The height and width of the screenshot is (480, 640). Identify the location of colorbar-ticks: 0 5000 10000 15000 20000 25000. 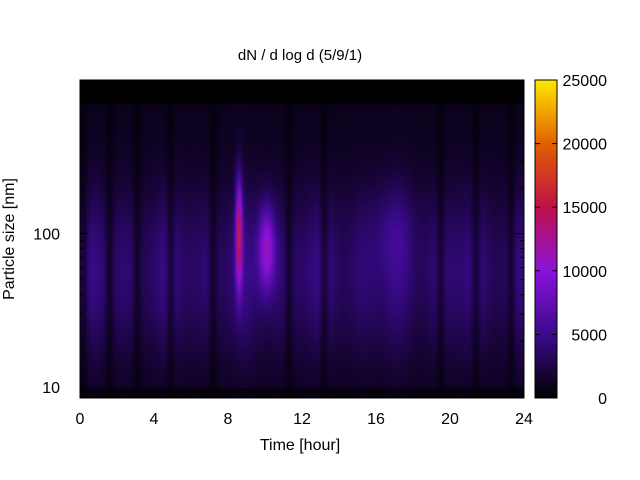
(571, 240).